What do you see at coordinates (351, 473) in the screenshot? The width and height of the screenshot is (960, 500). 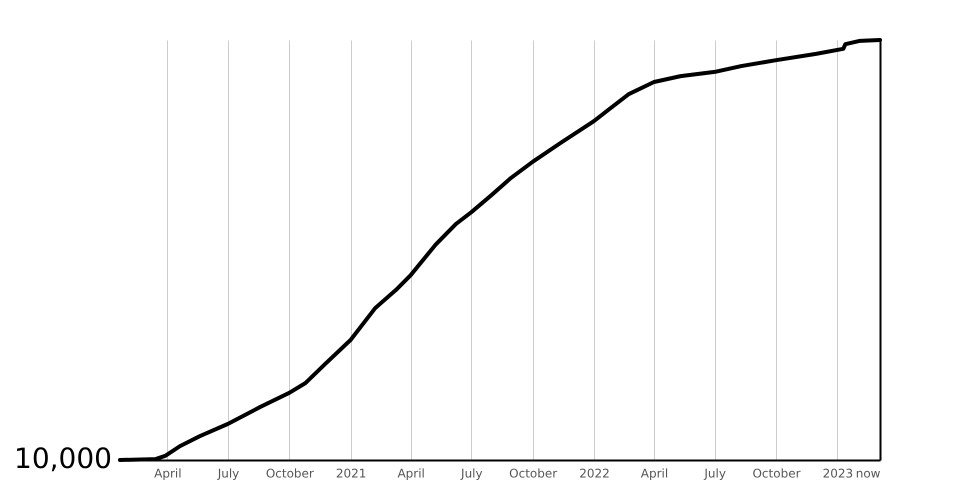 I see `x-tick-label: 2021` at bounding box center [351, 473].